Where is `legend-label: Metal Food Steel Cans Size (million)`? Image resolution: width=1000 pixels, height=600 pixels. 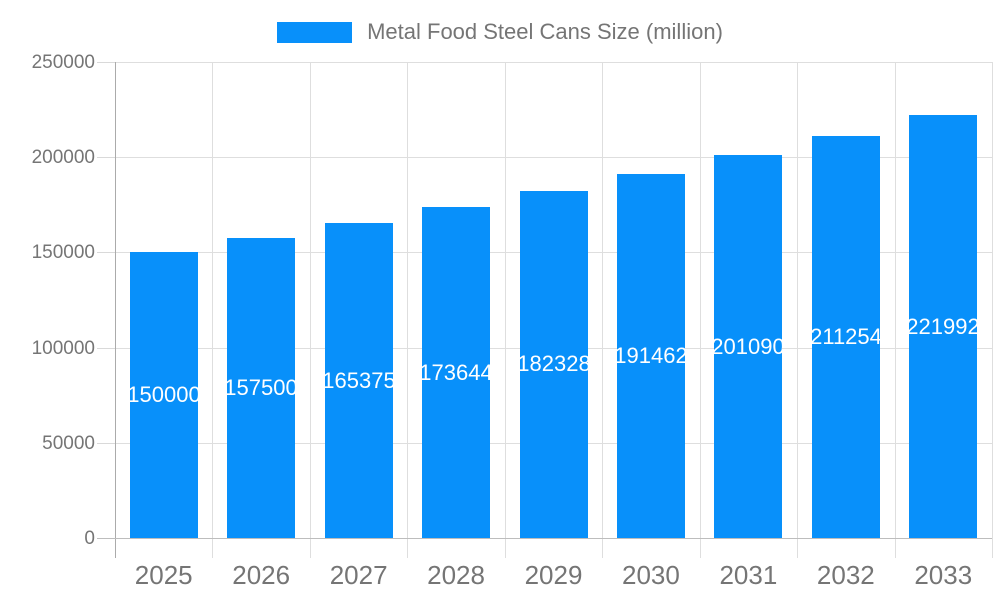 legend-label: Metal Food Steel Cans Size (million) is located at coordinates (545, 31).